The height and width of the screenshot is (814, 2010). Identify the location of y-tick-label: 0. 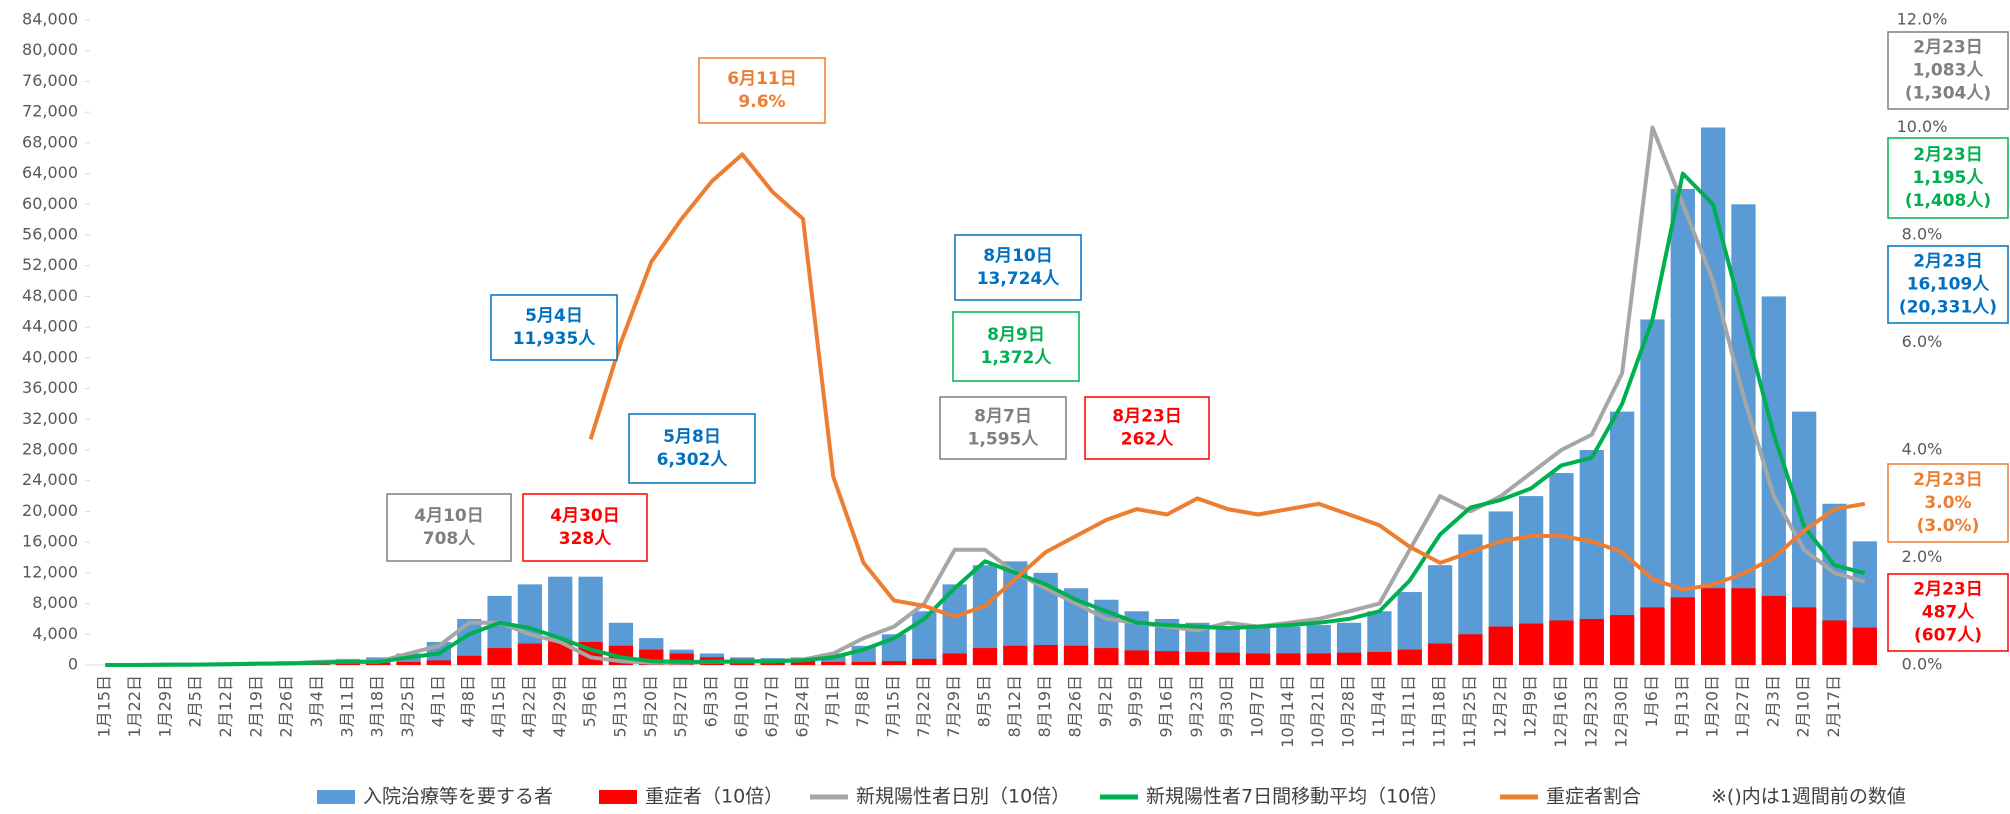
(73, 664).